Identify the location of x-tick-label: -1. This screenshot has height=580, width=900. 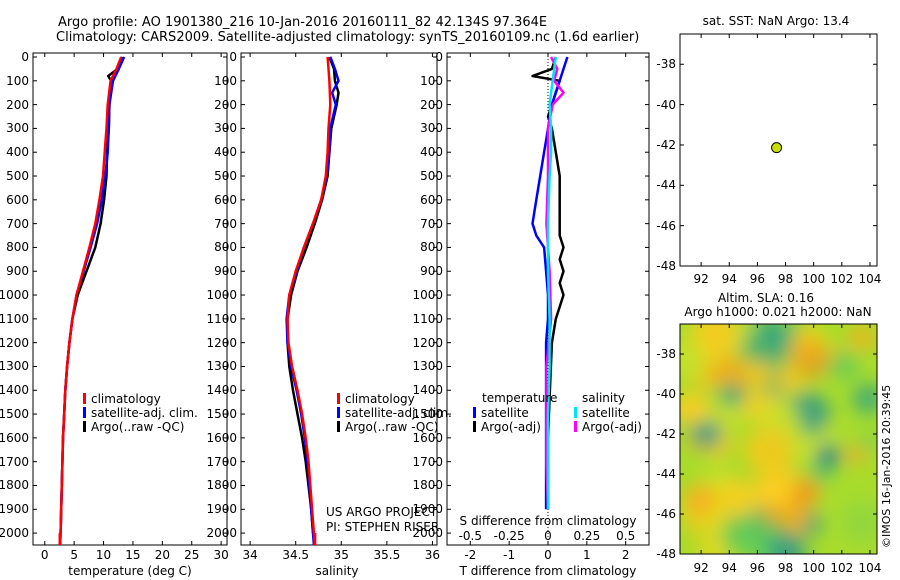
(509, 555).